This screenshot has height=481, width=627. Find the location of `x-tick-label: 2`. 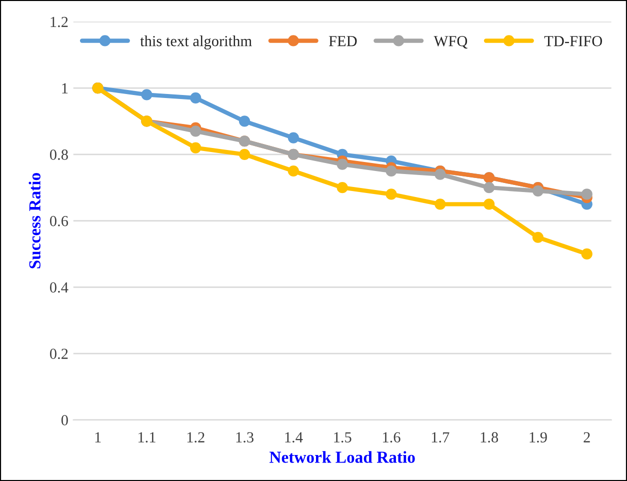

x-tick-label: 2 is located at coordinates (587, 437).